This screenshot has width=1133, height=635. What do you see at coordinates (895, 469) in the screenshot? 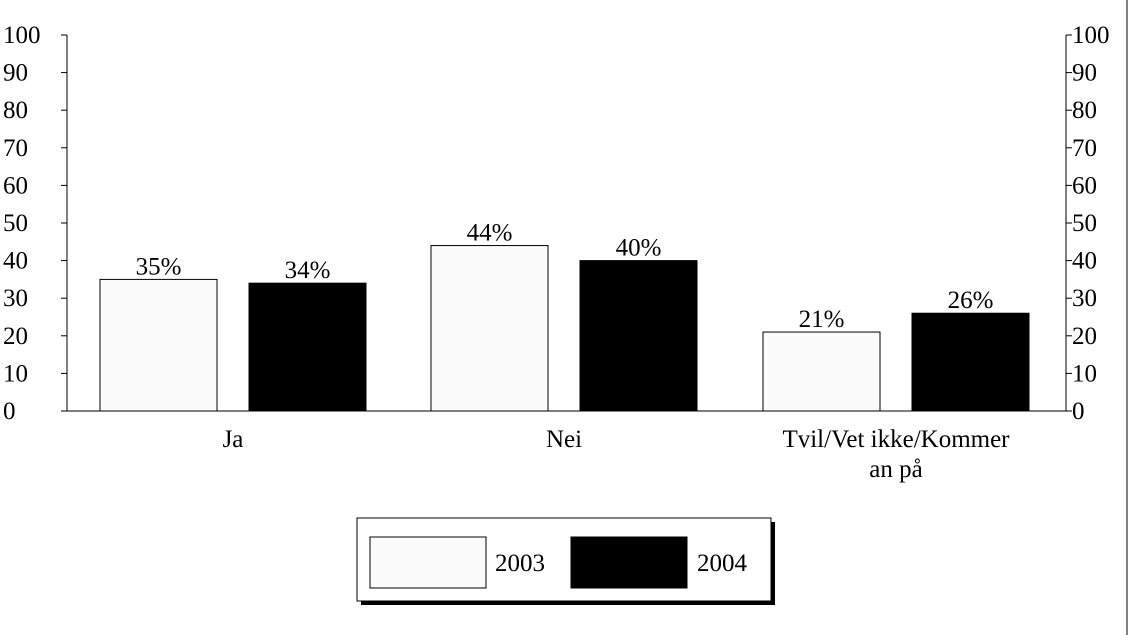
I see `category-label-line: an på` at bounding box center [895, 469].